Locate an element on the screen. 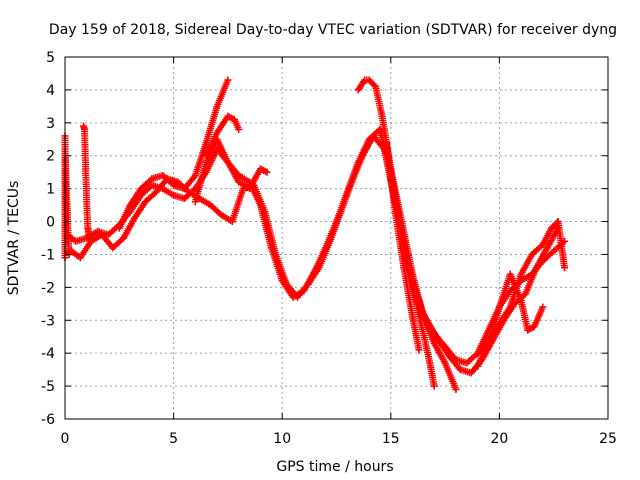 The width and height of the screenshot is (640, 480). y-tick-label: 5 is located at coordinates (50, 58).